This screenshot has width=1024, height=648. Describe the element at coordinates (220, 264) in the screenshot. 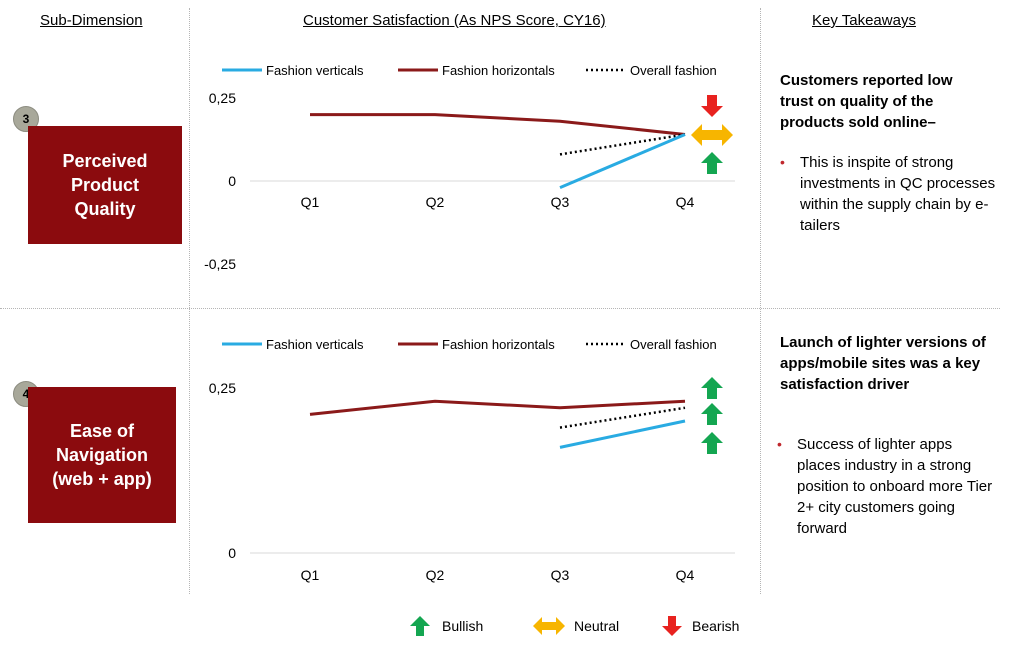

I see `y-tick-label: -0,25` at that location.